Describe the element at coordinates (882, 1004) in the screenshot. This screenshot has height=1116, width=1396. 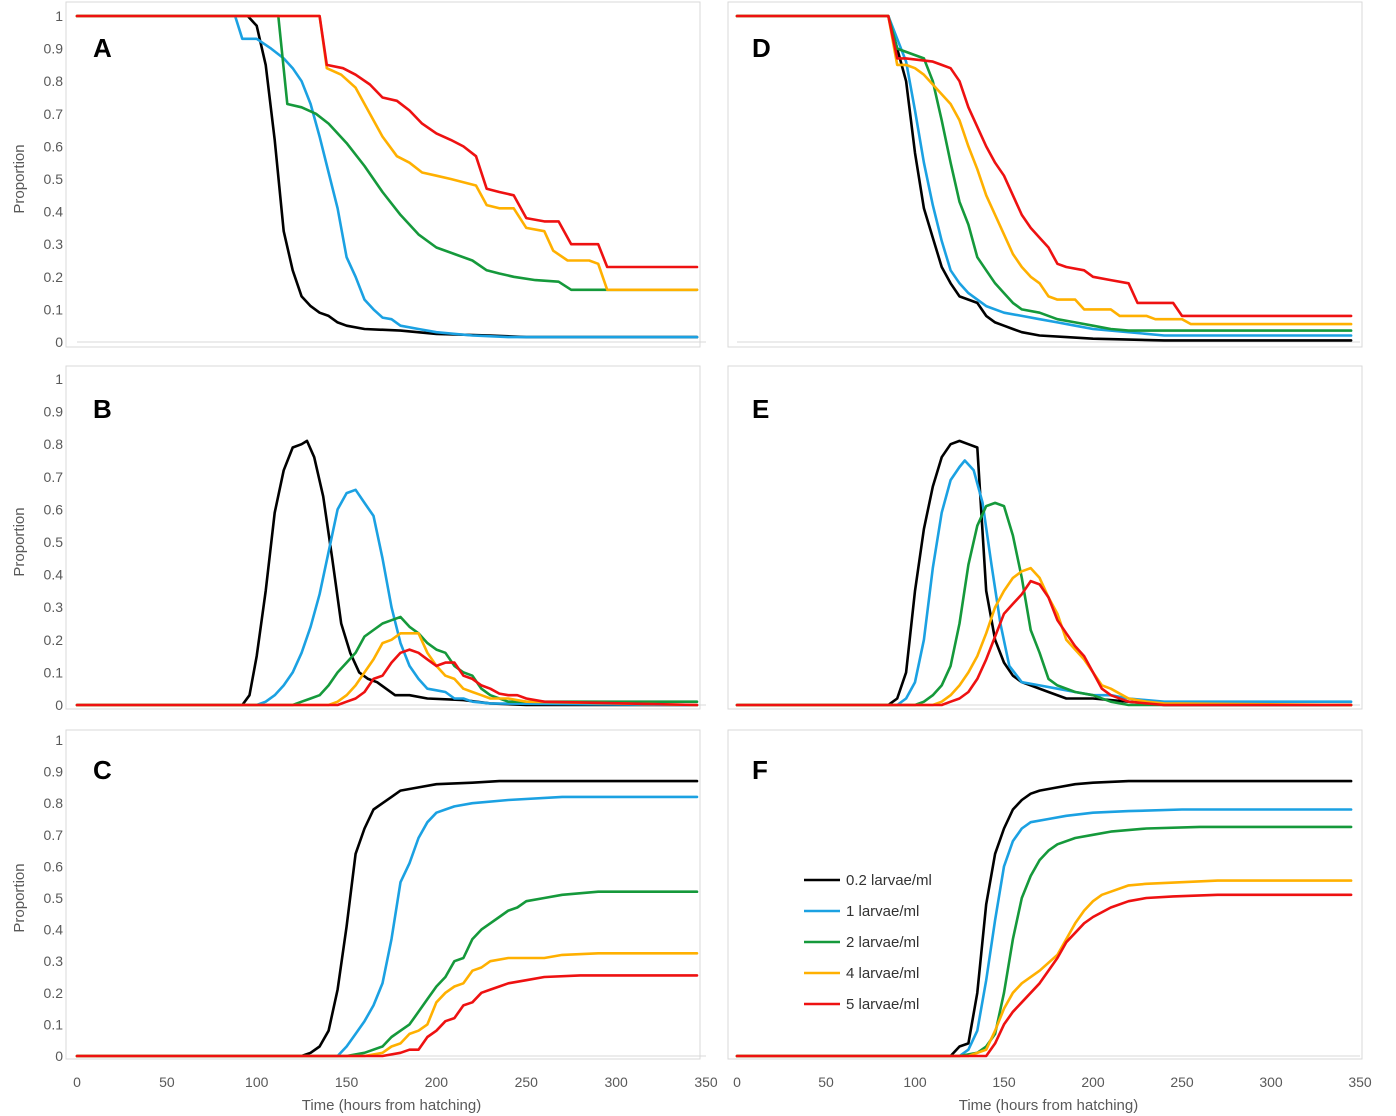
I see `legend-label: 5 larvae/ml` at that location.